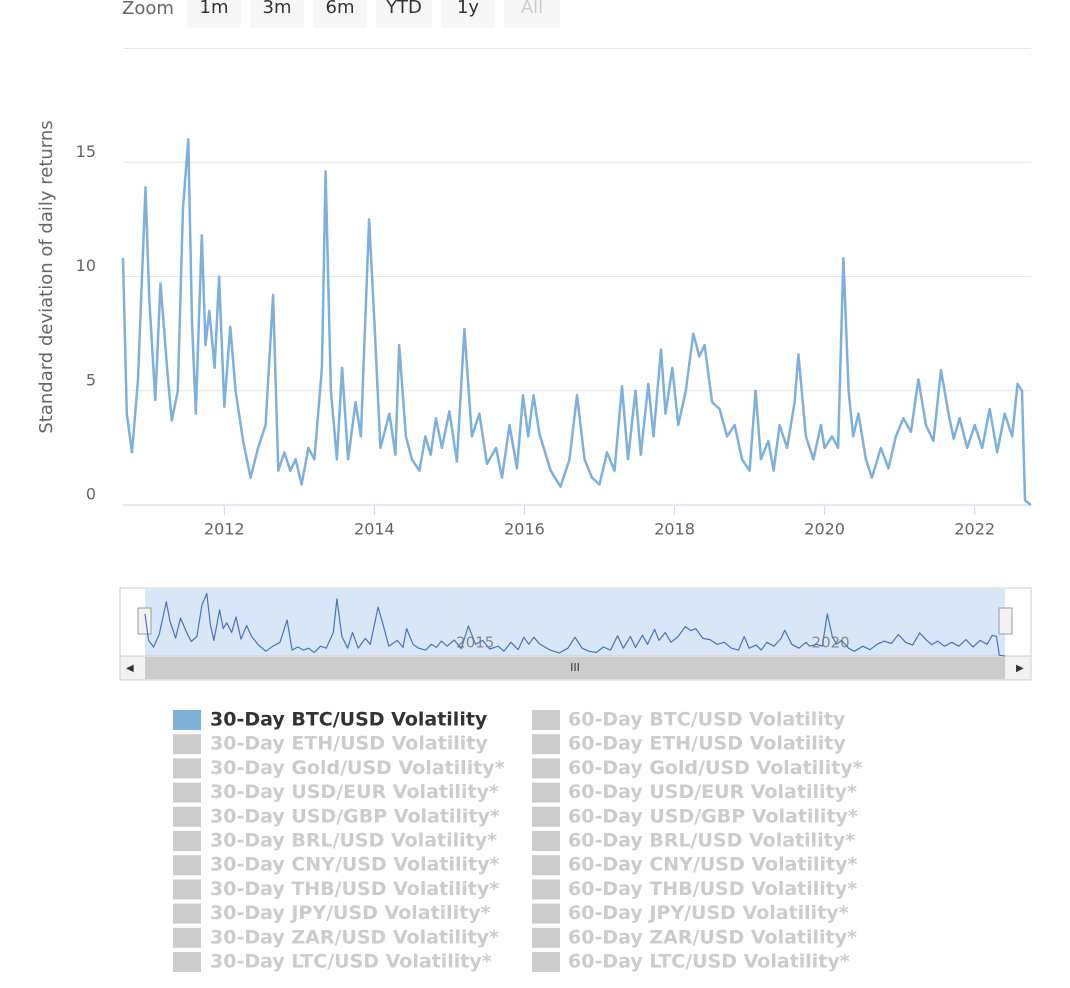 This screenshot has height=988, width=1070. I want to click on navigator-tick-label: 2020, so click(831, 643).